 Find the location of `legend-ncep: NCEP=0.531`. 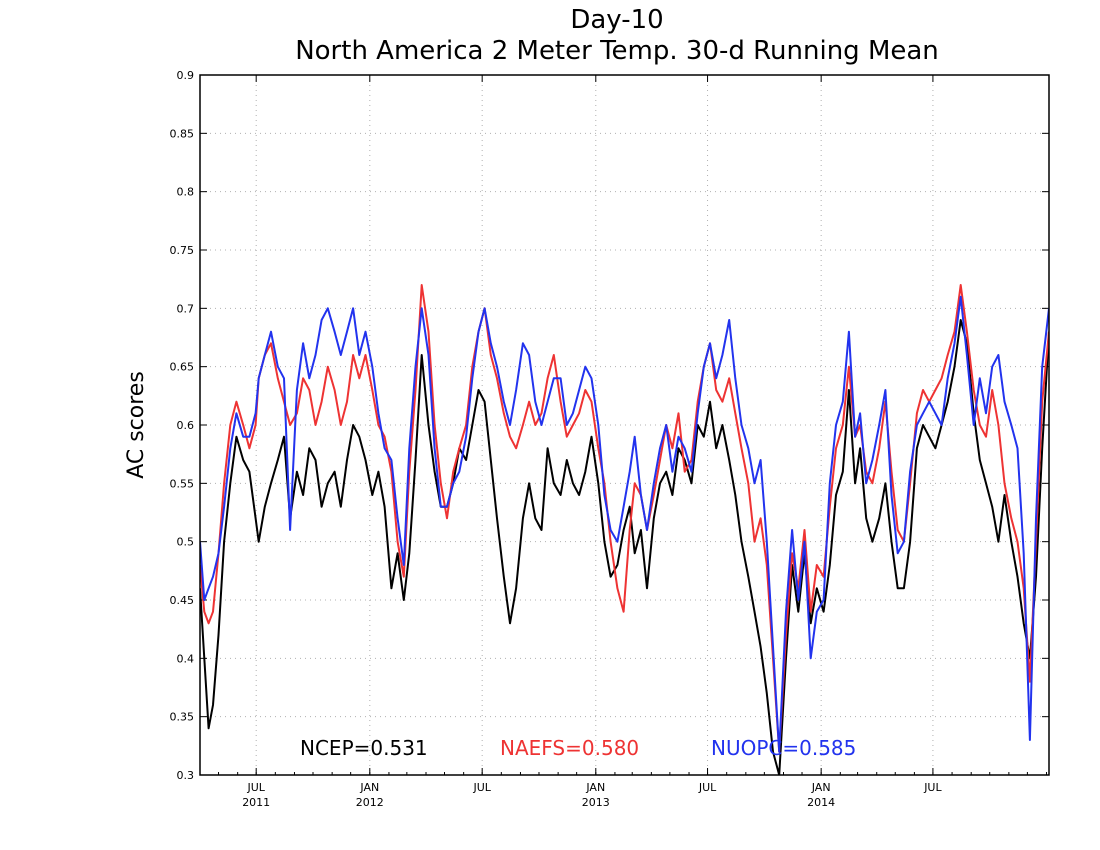

legend-ncep: NCEP=0.531 is located at coordinates (364, 748).